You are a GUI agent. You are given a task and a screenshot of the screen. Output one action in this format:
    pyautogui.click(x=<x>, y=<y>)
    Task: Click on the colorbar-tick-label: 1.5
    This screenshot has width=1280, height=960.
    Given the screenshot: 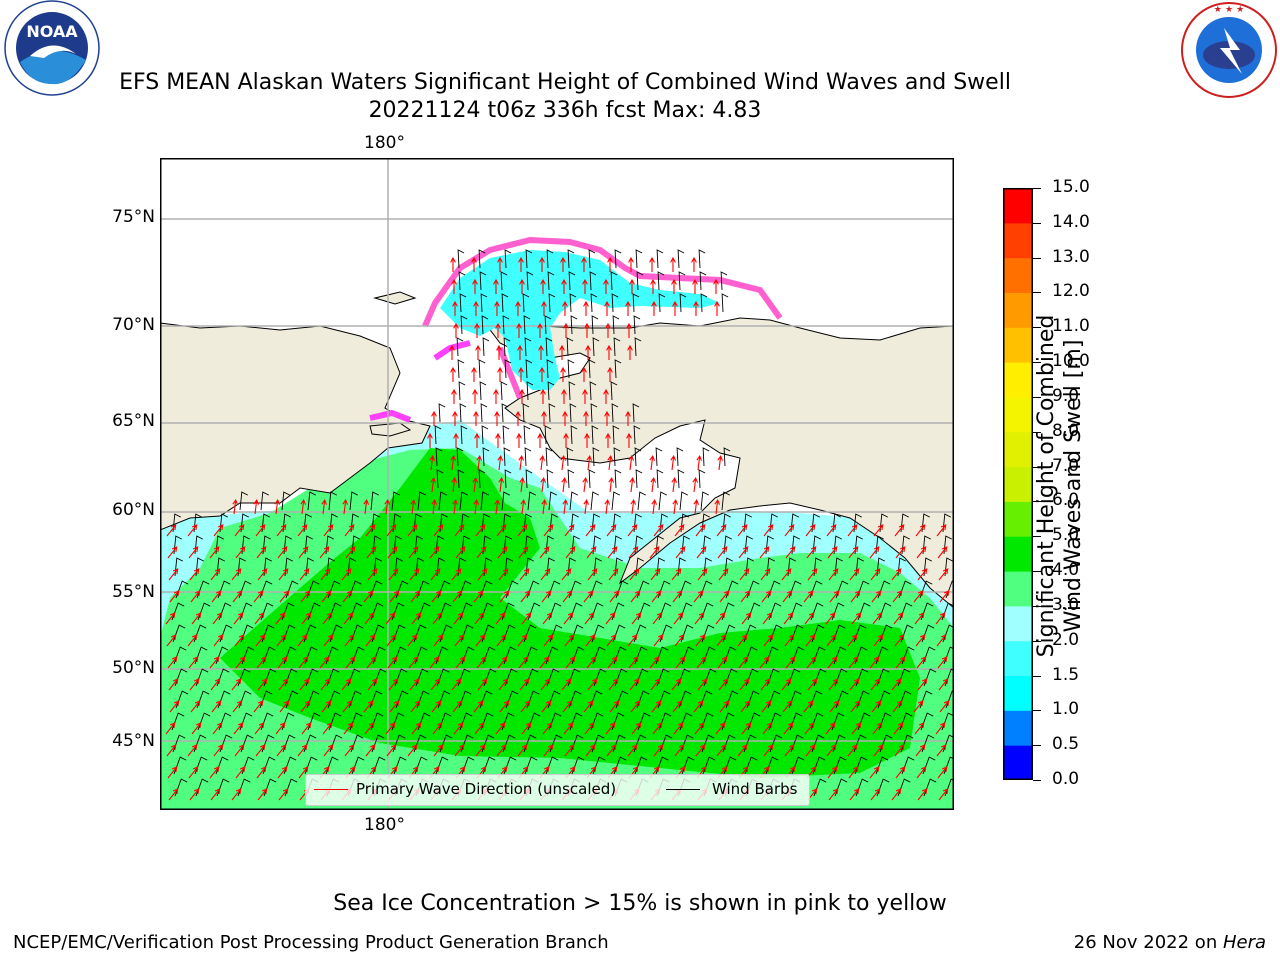 What is the action you would take?
    pyautogui.click(x=1066, y=674)
    